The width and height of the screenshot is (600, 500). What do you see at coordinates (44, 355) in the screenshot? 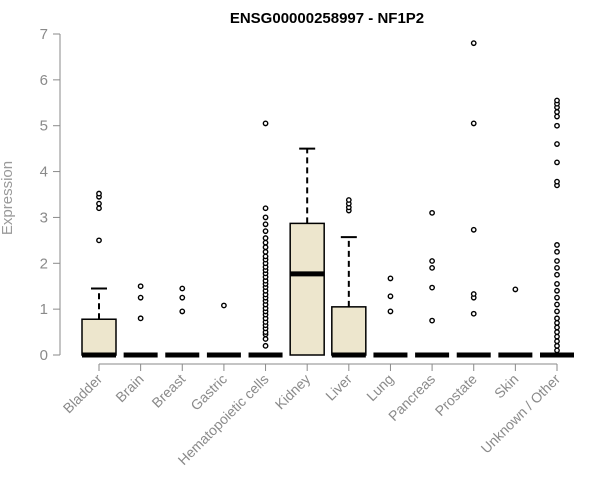
I see `y-tick-label: 0` at bounding box center [44, 355].